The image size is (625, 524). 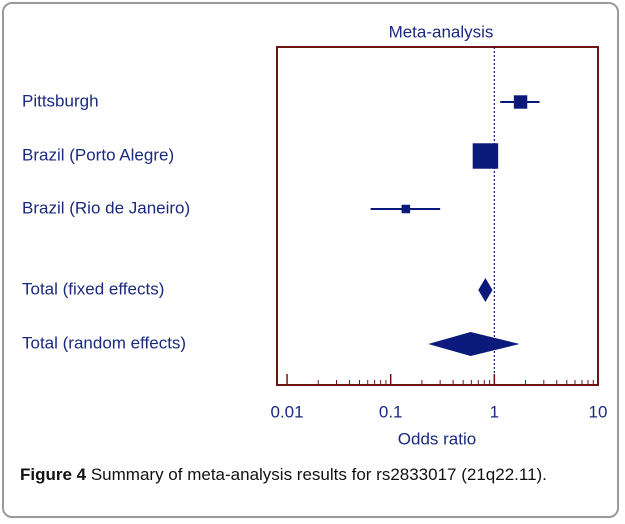 What do you see at coordinates (104, 342) in the screenshot?
I see `pooled-label: Total (random effects)` at bounding box center [104, 342].